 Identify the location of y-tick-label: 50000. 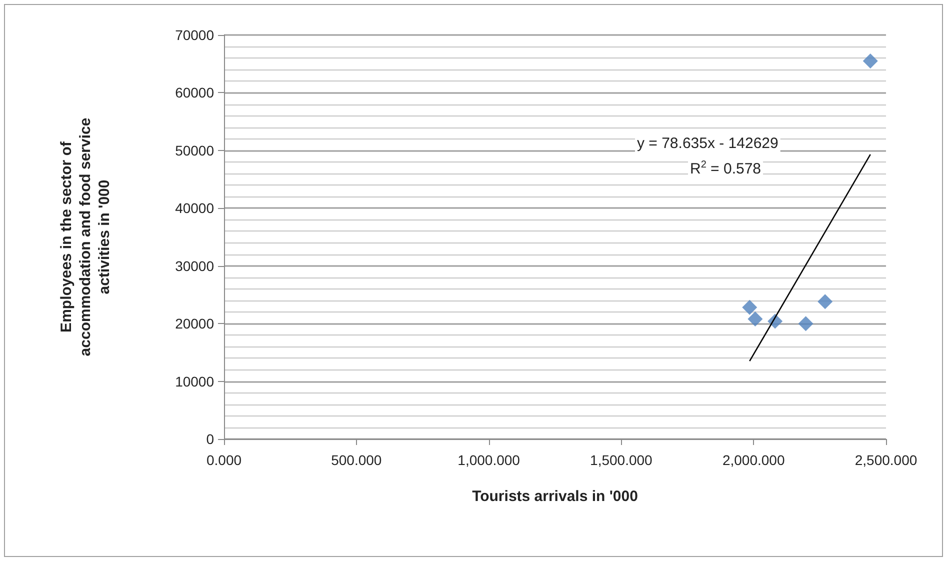
(194, 150).